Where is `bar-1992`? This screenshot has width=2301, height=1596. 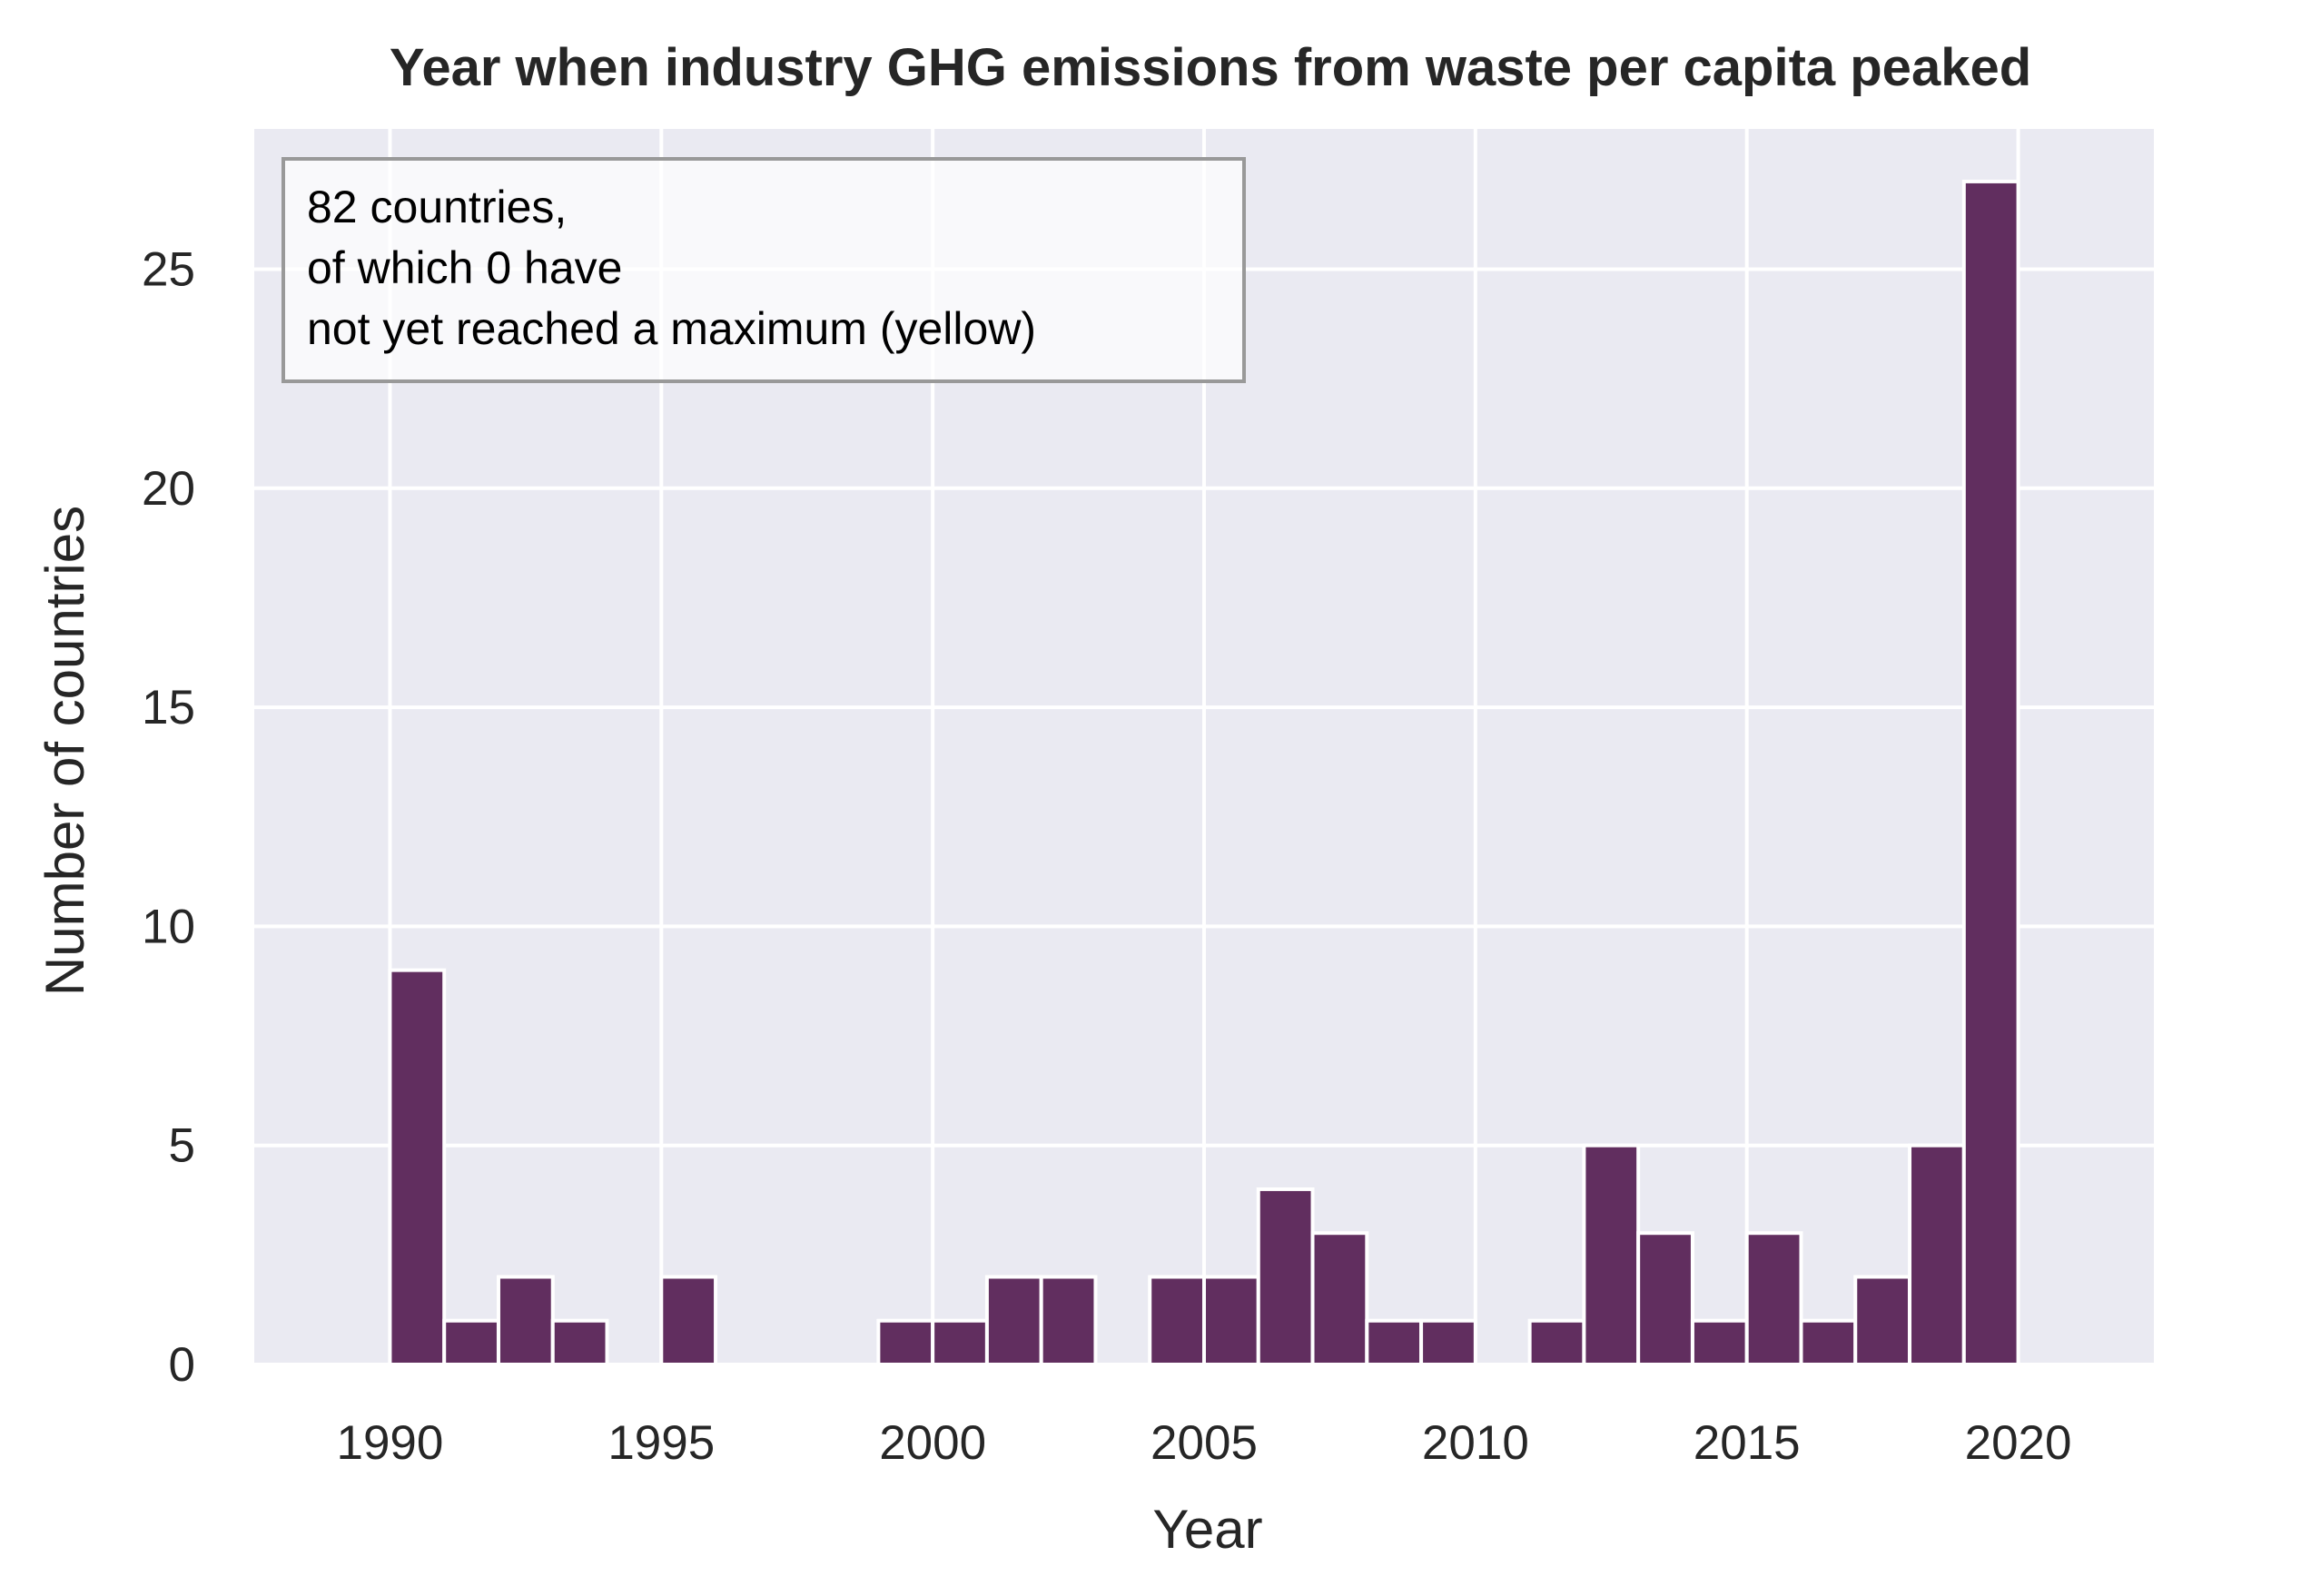 bar-1992 is located at coordinates (525, 1321).